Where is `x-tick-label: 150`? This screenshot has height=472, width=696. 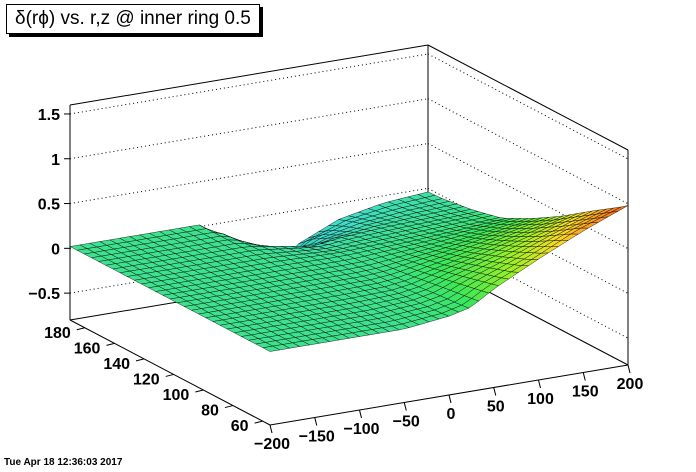
x-tick-label: 150 is located at coordinates (585, 392).